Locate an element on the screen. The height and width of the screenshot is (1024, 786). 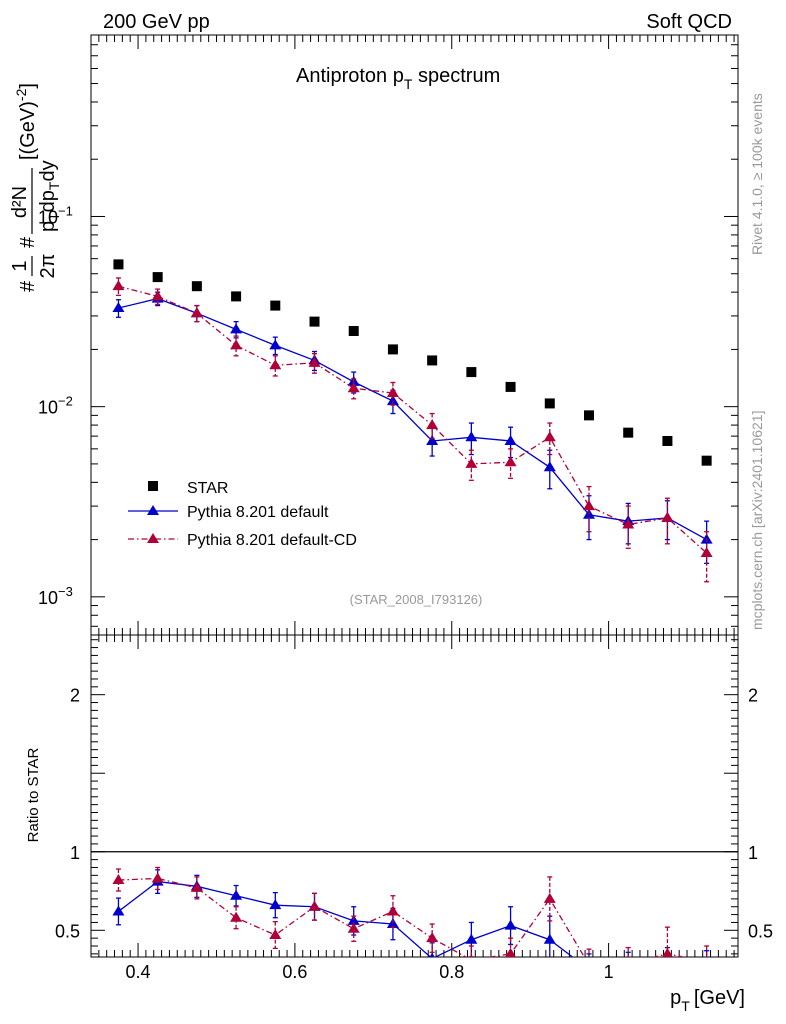
header-right: Soft QCD is located at coordinates (689, 22).